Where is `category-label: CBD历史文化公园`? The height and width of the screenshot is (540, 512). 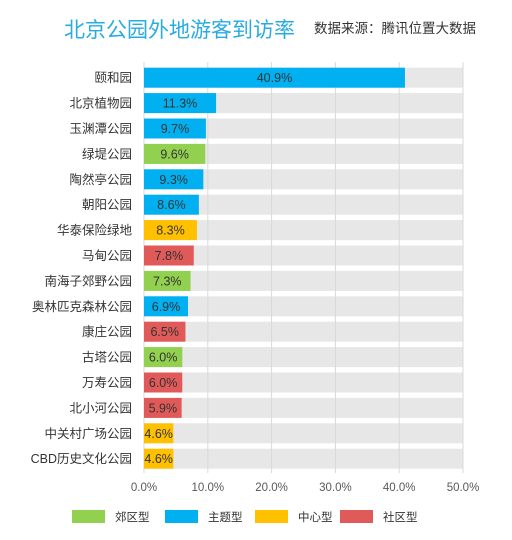 category-label: CBD历史文化公园 is located at coordinates (81, 458).